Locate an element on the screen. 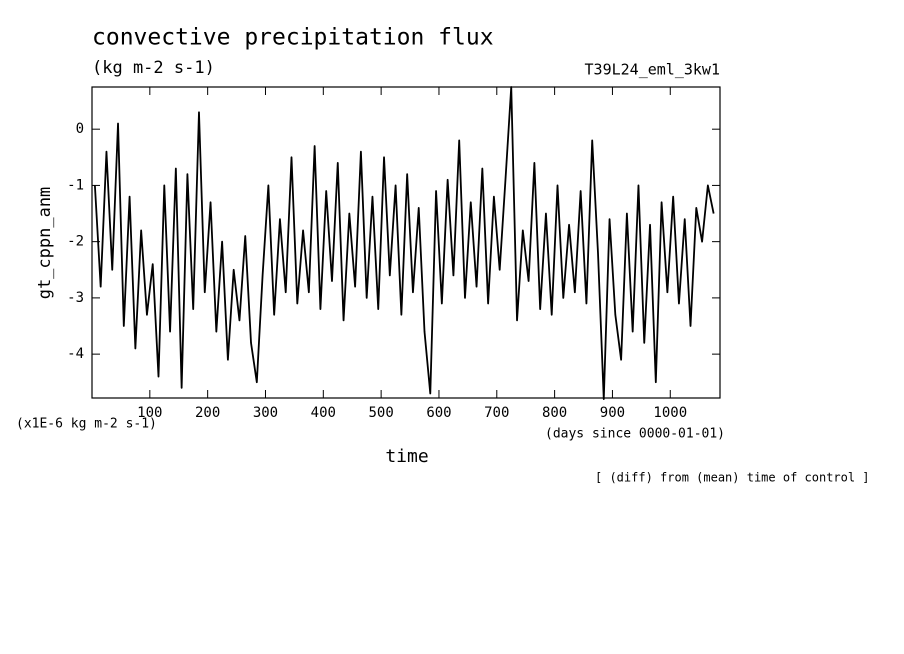  x-tick-label: 200 is located at coordinates (207, 413).